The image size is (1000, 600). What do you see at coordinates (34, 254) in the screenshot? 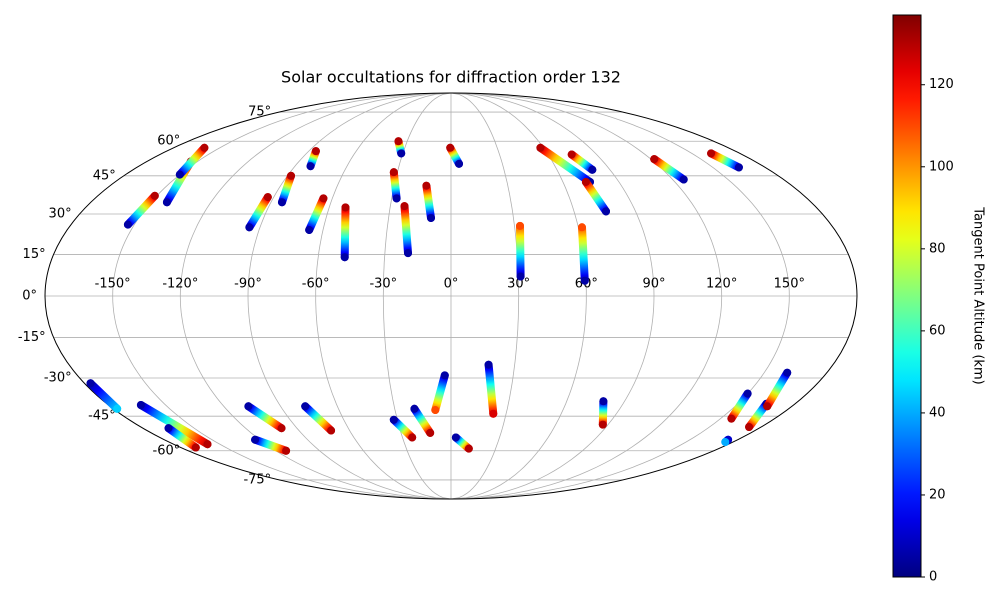
I see `lat-tick-label: 15°` at bounding box center [34, 254].